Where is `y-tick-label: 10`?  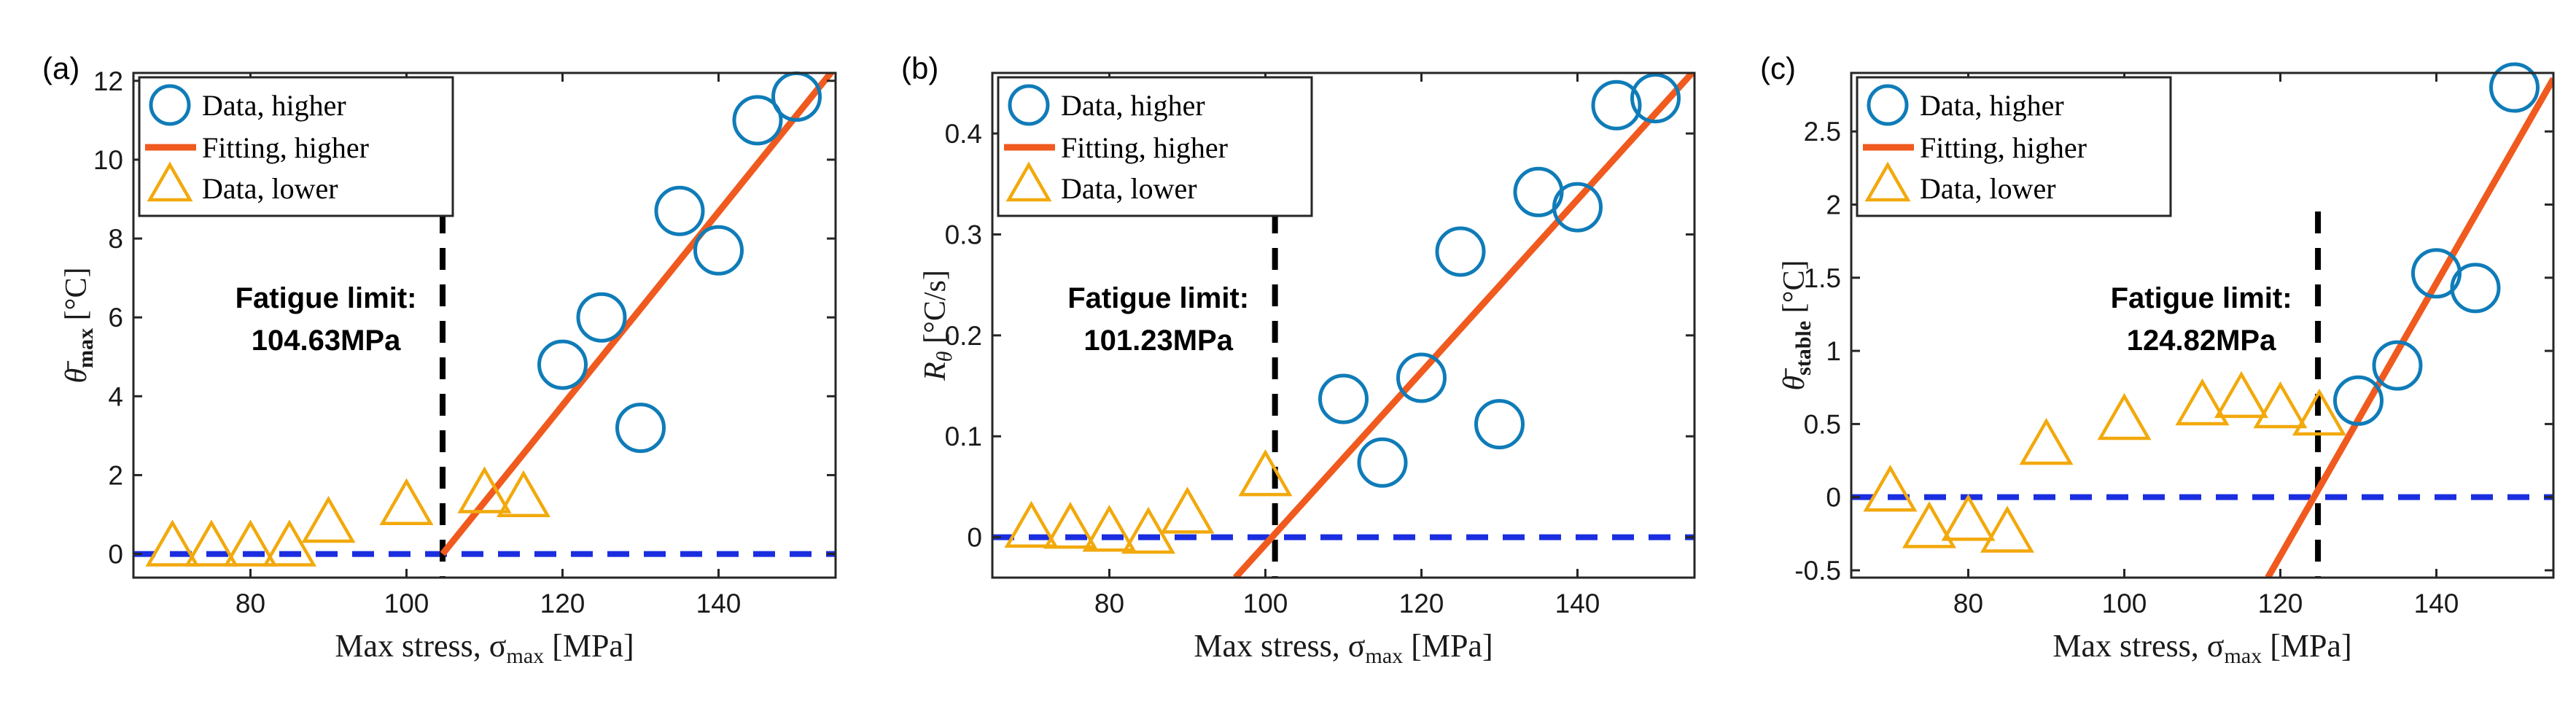 y-tick-label: 10 is located at coordinates (108, 160).